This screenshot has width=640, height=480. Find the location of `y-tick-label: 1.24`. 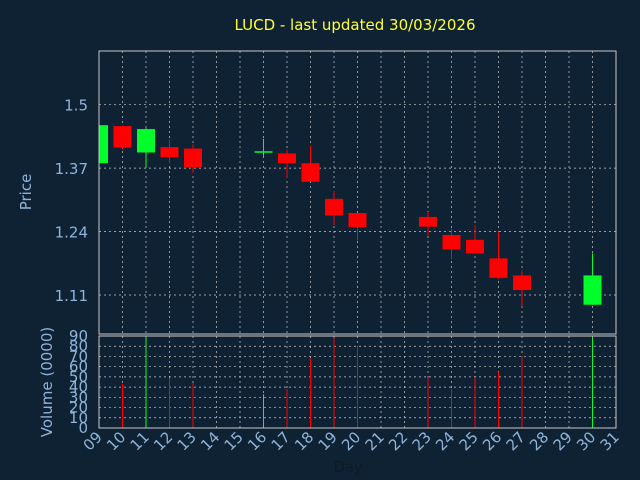

y-tick-label: 1.24 is located at coordinates (71, 233).